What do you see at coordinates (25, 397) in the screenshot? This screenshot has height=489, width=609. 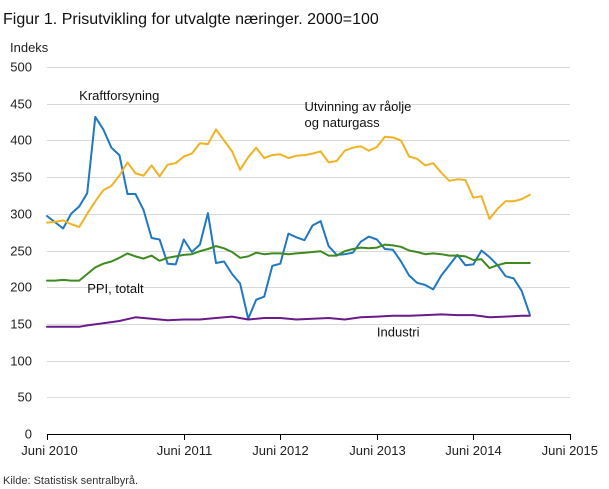 I see `y-tick-label: 50` at bounding box center [25, 397].